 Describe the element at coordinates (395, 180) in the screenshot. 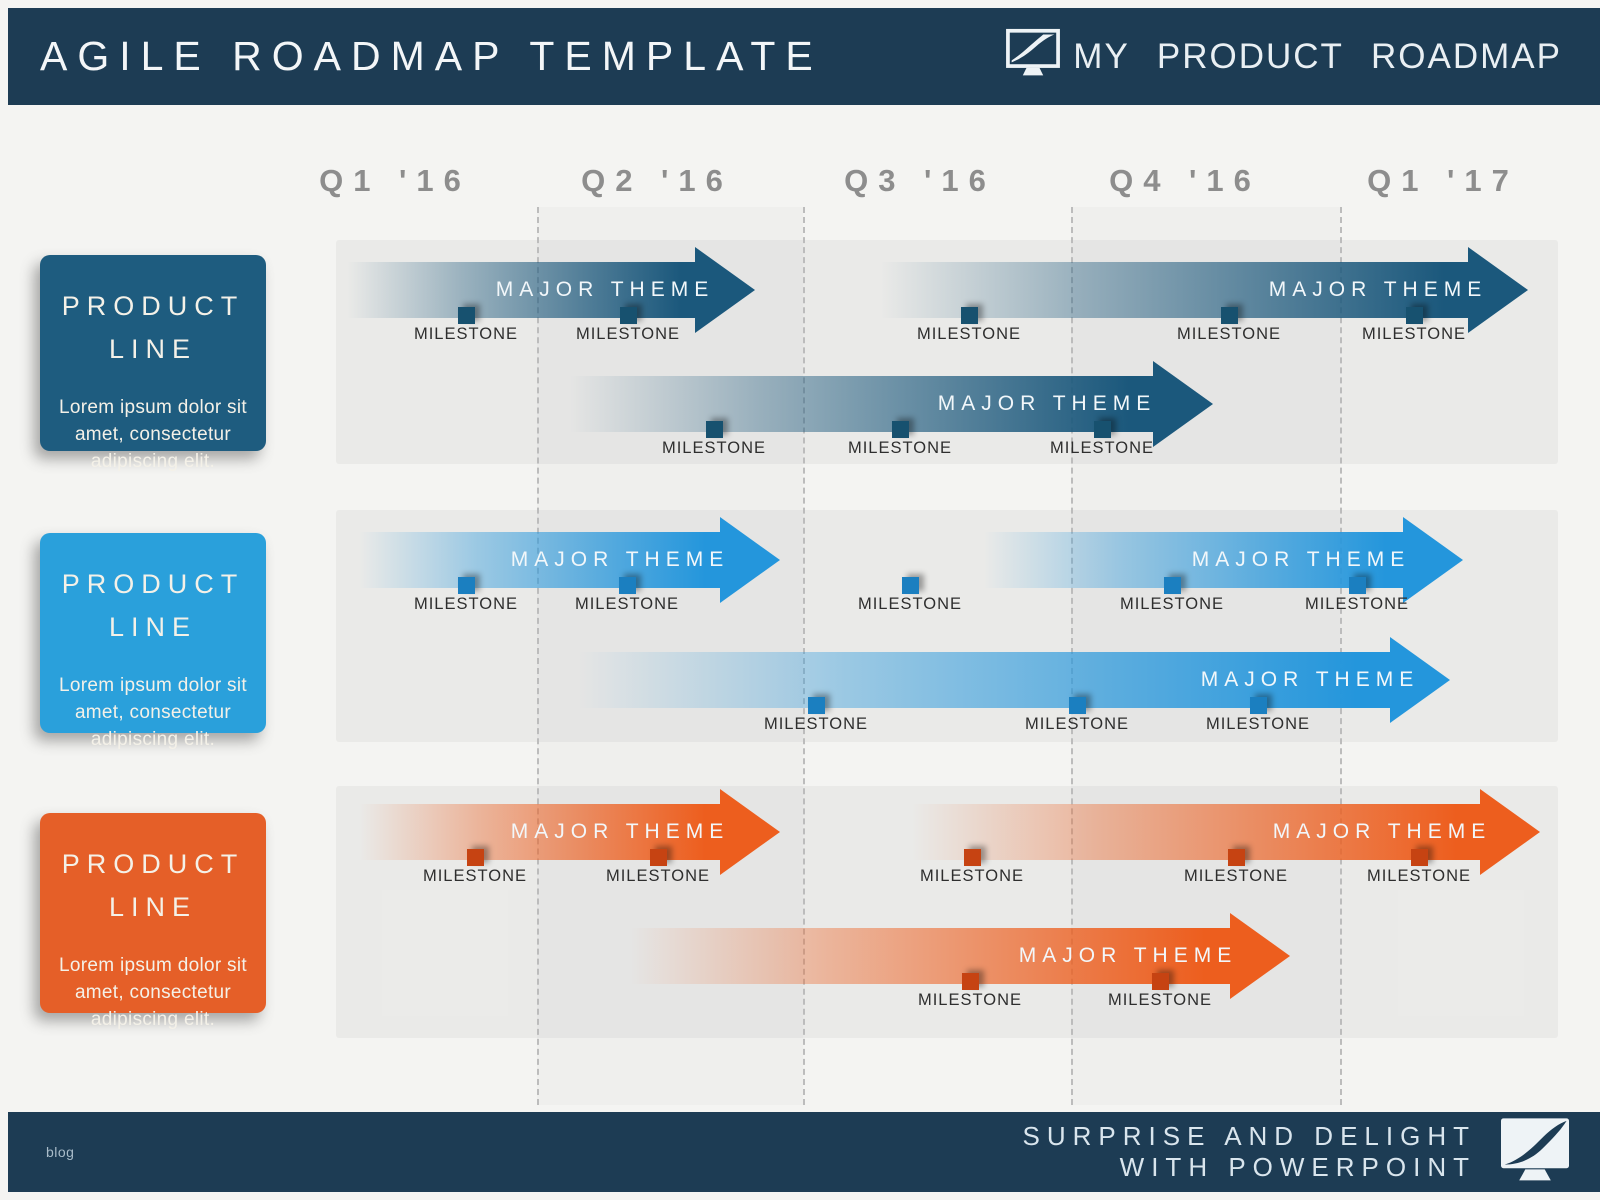

I see `timeline-quarter-label: Q1 '16` at that location.